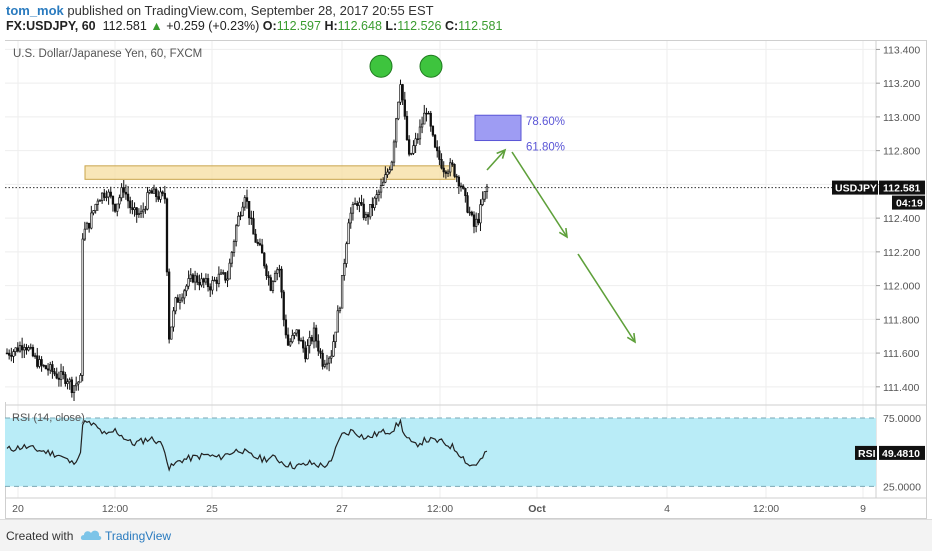 Image resolution: width=932 pixels, height=551 pixels. What do you see at coordinates (138, 536) in the screenshot?
I see `tradingview-brand-link: TradingView` at bounding box center [138, 536].